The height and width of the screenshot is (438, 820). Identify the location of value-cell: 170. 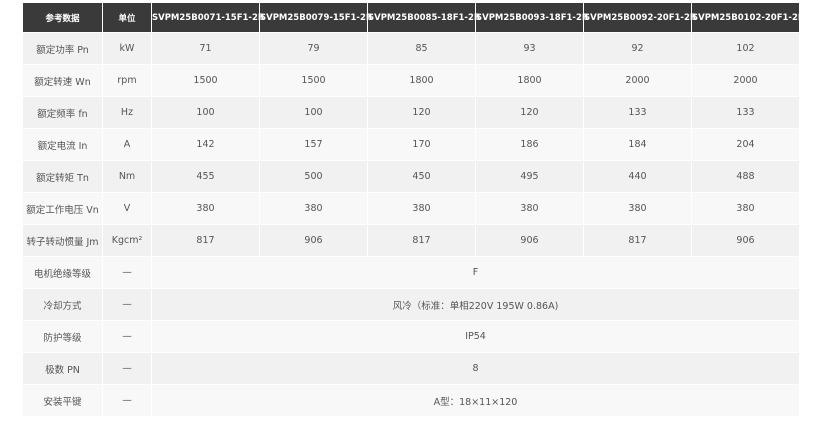
(421, 144).